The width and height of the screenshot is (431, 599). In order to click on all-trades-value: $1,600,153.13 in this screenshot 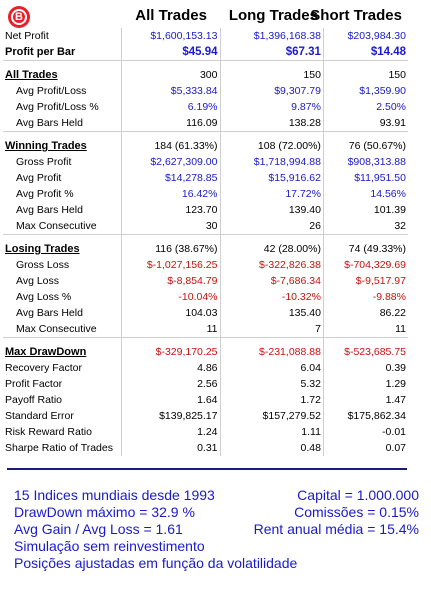, I will do `click(170, 36)`.